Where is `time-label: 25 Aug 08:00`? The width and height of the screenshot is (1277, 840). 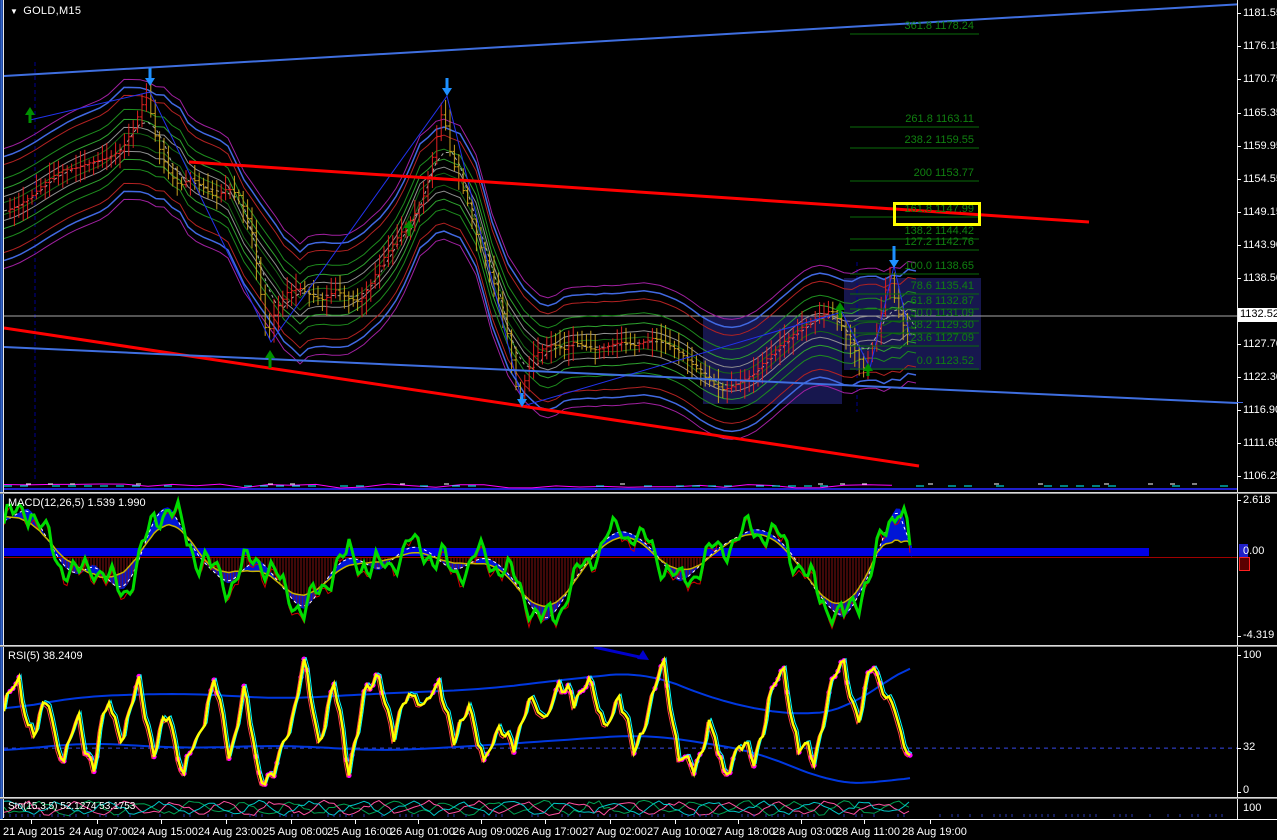
time-label: 25 Aug 08:00 is located at coordinates (295, 832).